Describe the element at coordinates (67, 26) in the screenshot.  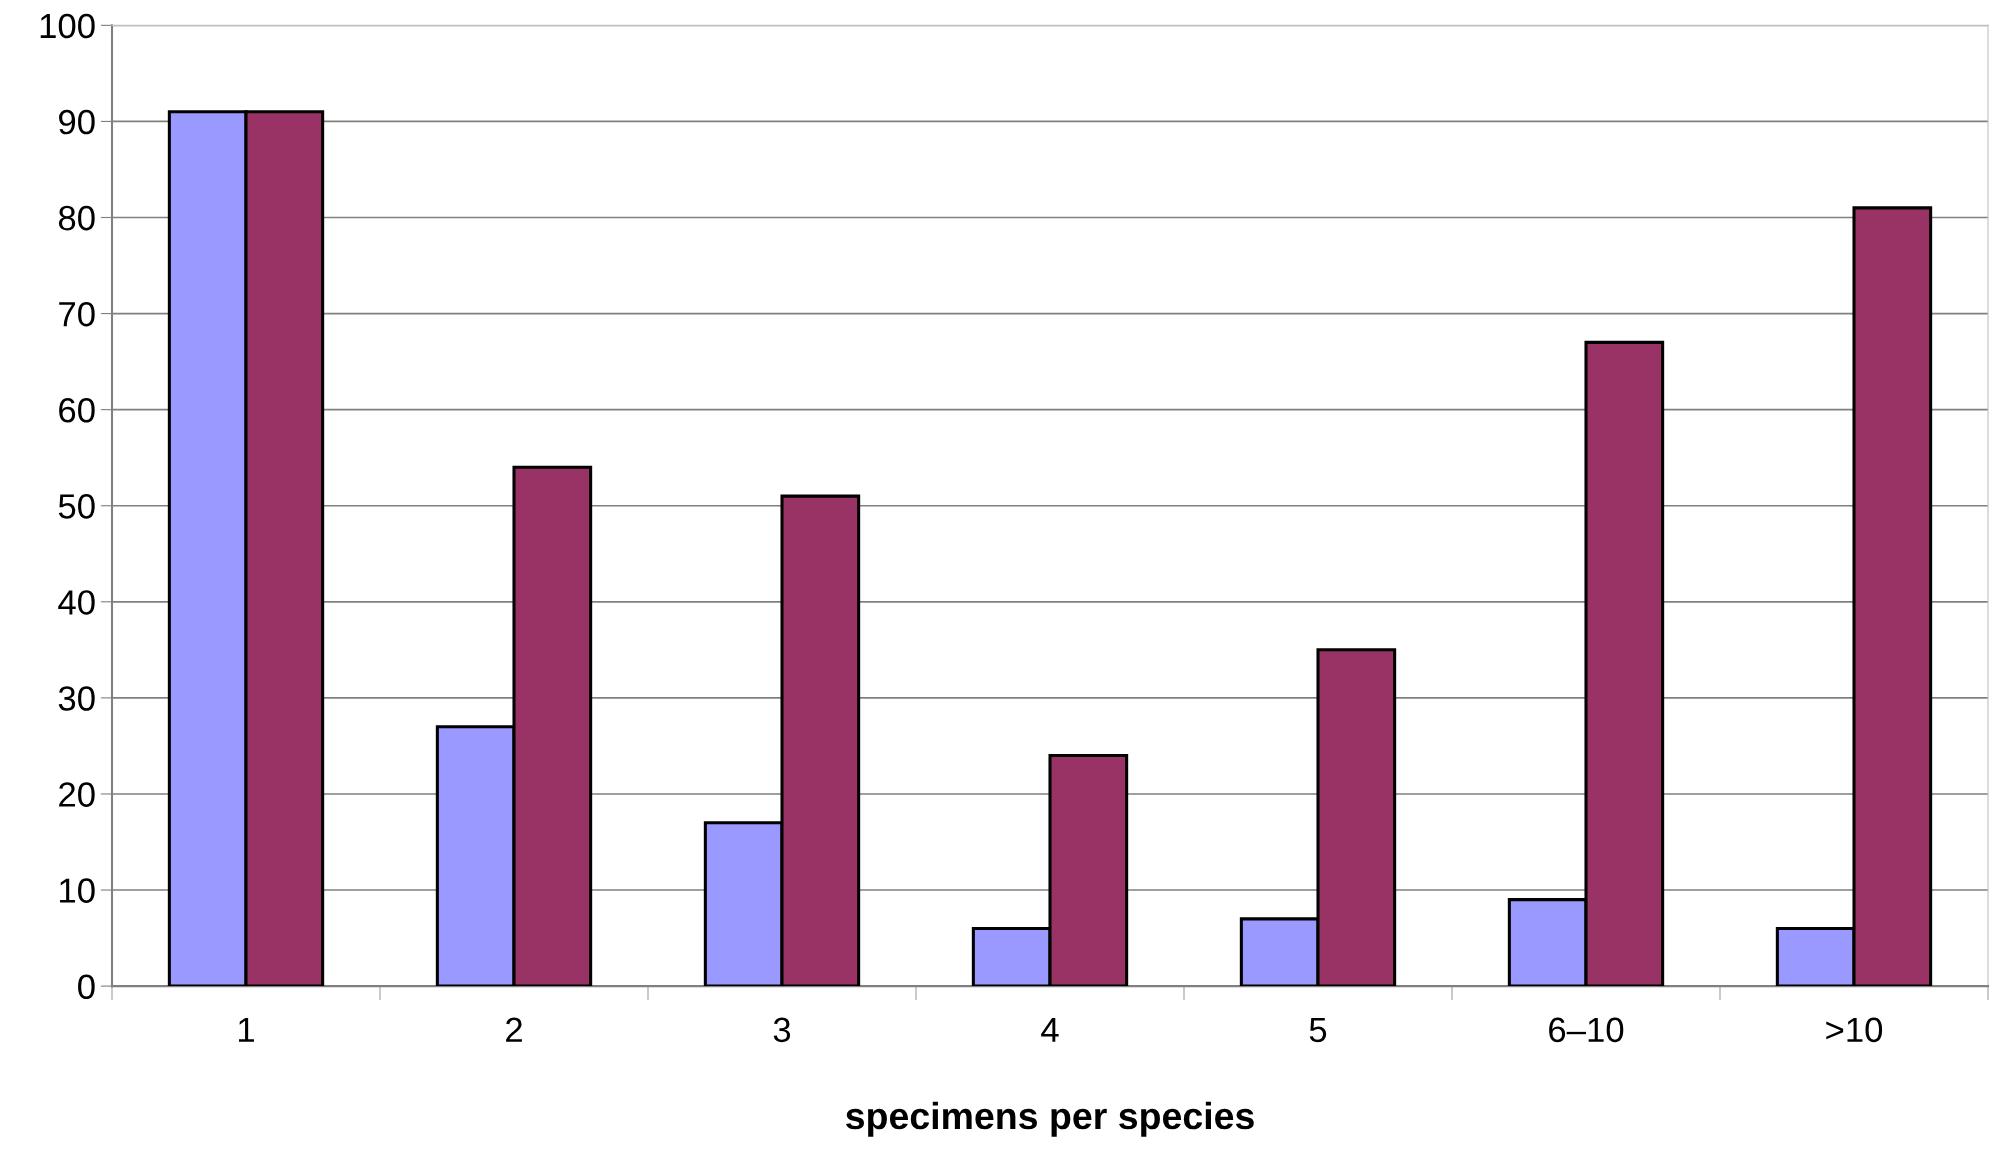
I see `y-tick-label: 100` at that location.